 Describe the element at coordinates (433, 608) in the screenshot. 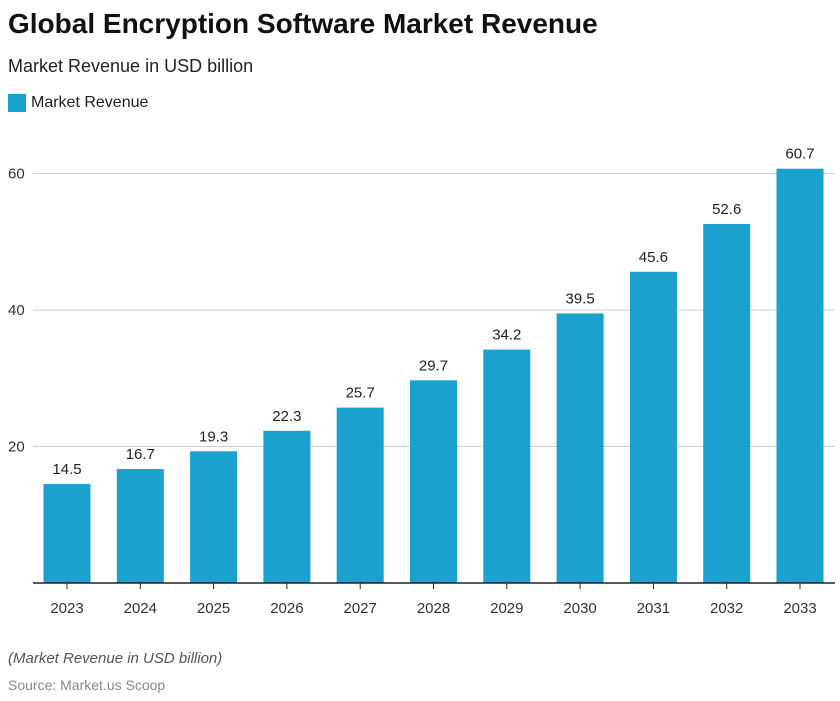

I see `x-tick-label: 2028` at that location.